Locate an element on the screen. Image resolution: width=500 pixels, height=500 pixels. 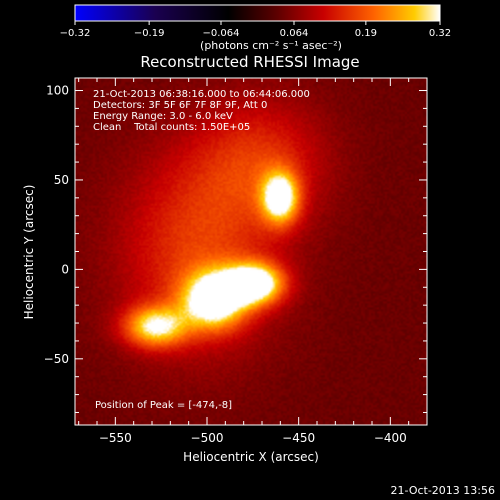
y-axis-label: Heliocentric Y (arcsec) is located at coordinates (29, 252).